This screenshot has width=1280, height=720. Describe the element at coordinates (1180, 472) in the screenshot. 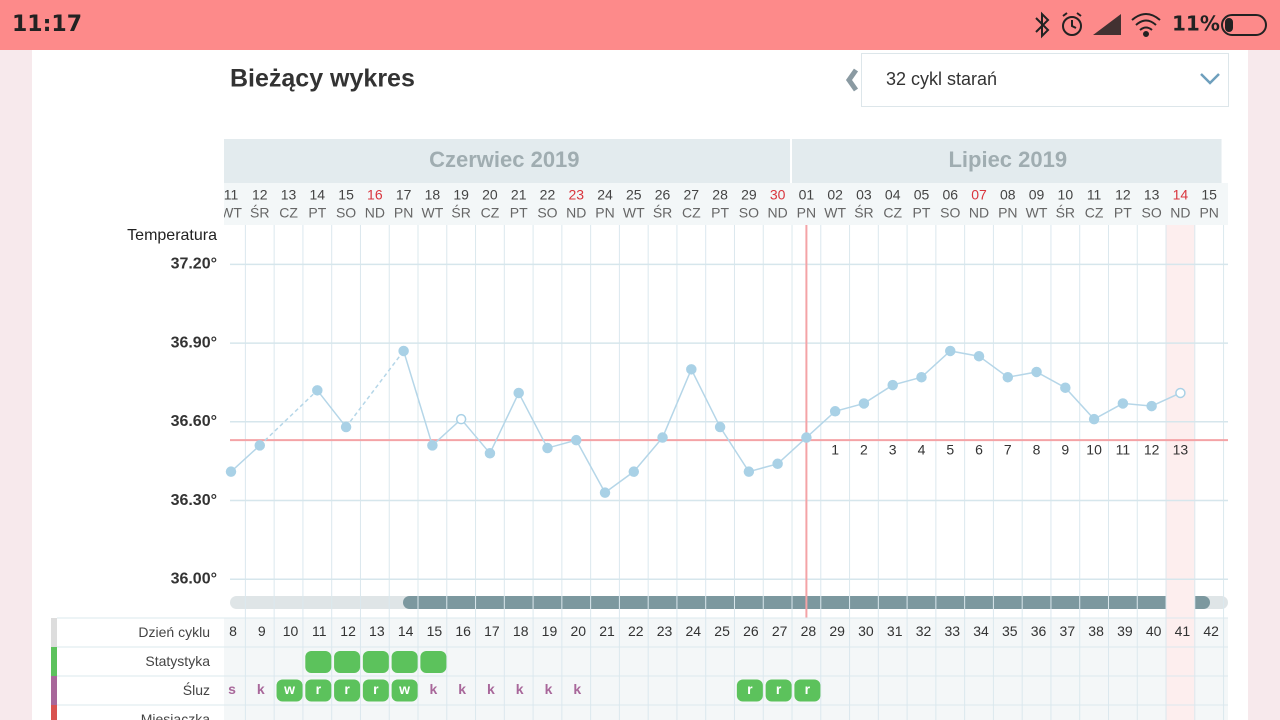

I see `today-column` at that location.